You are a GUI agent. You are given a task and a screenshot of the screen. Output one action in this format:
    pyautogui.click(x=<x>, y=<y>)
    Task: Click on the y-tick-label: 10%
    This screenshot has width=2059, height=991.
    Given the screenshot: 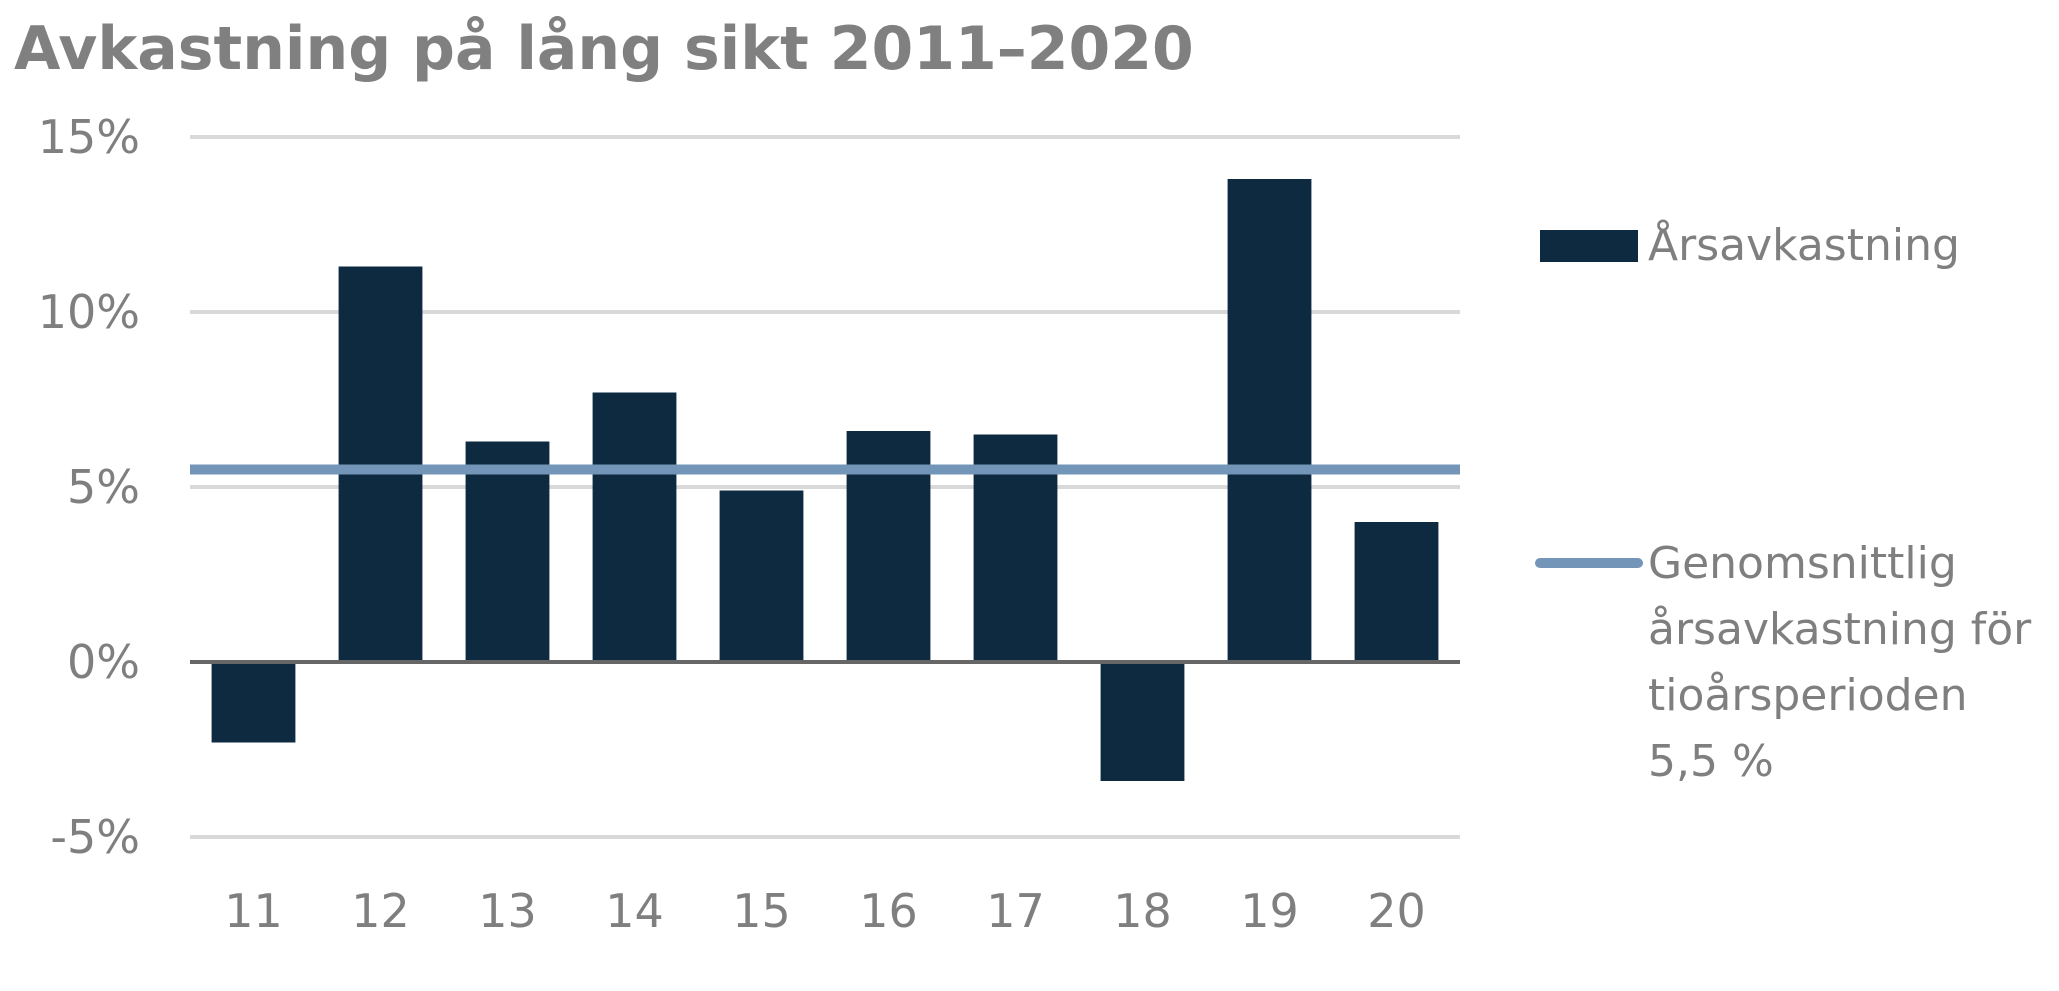 What is the action you would take?
    pyautogui.click(x=89, y=312)
    